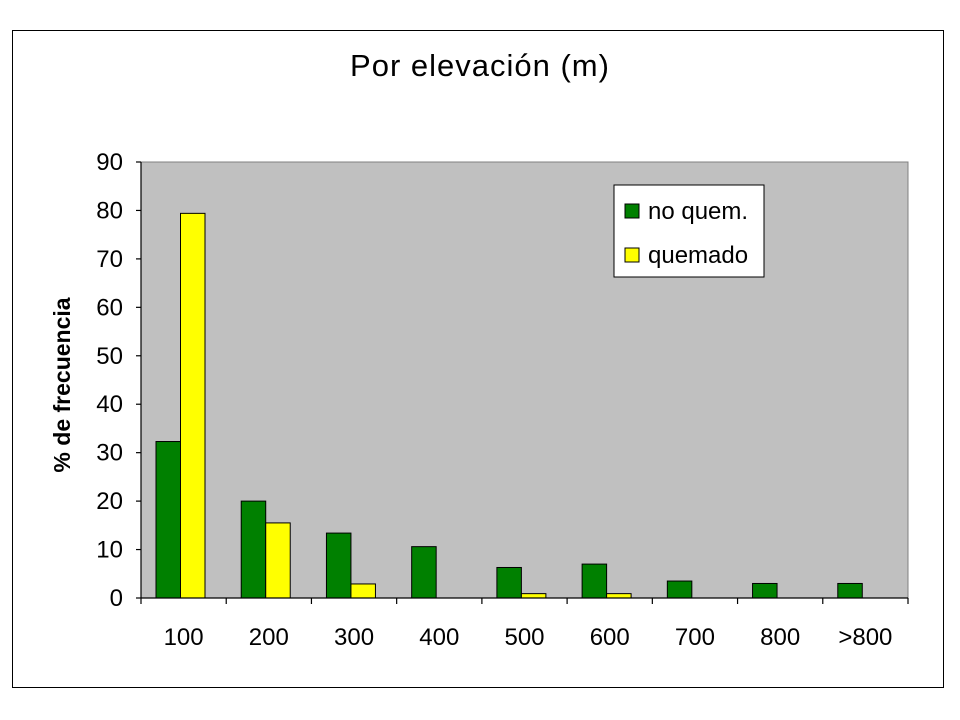 This screenshot has height=720, width=960. I want to click on y-tick-label: 30, so click(109, 453).